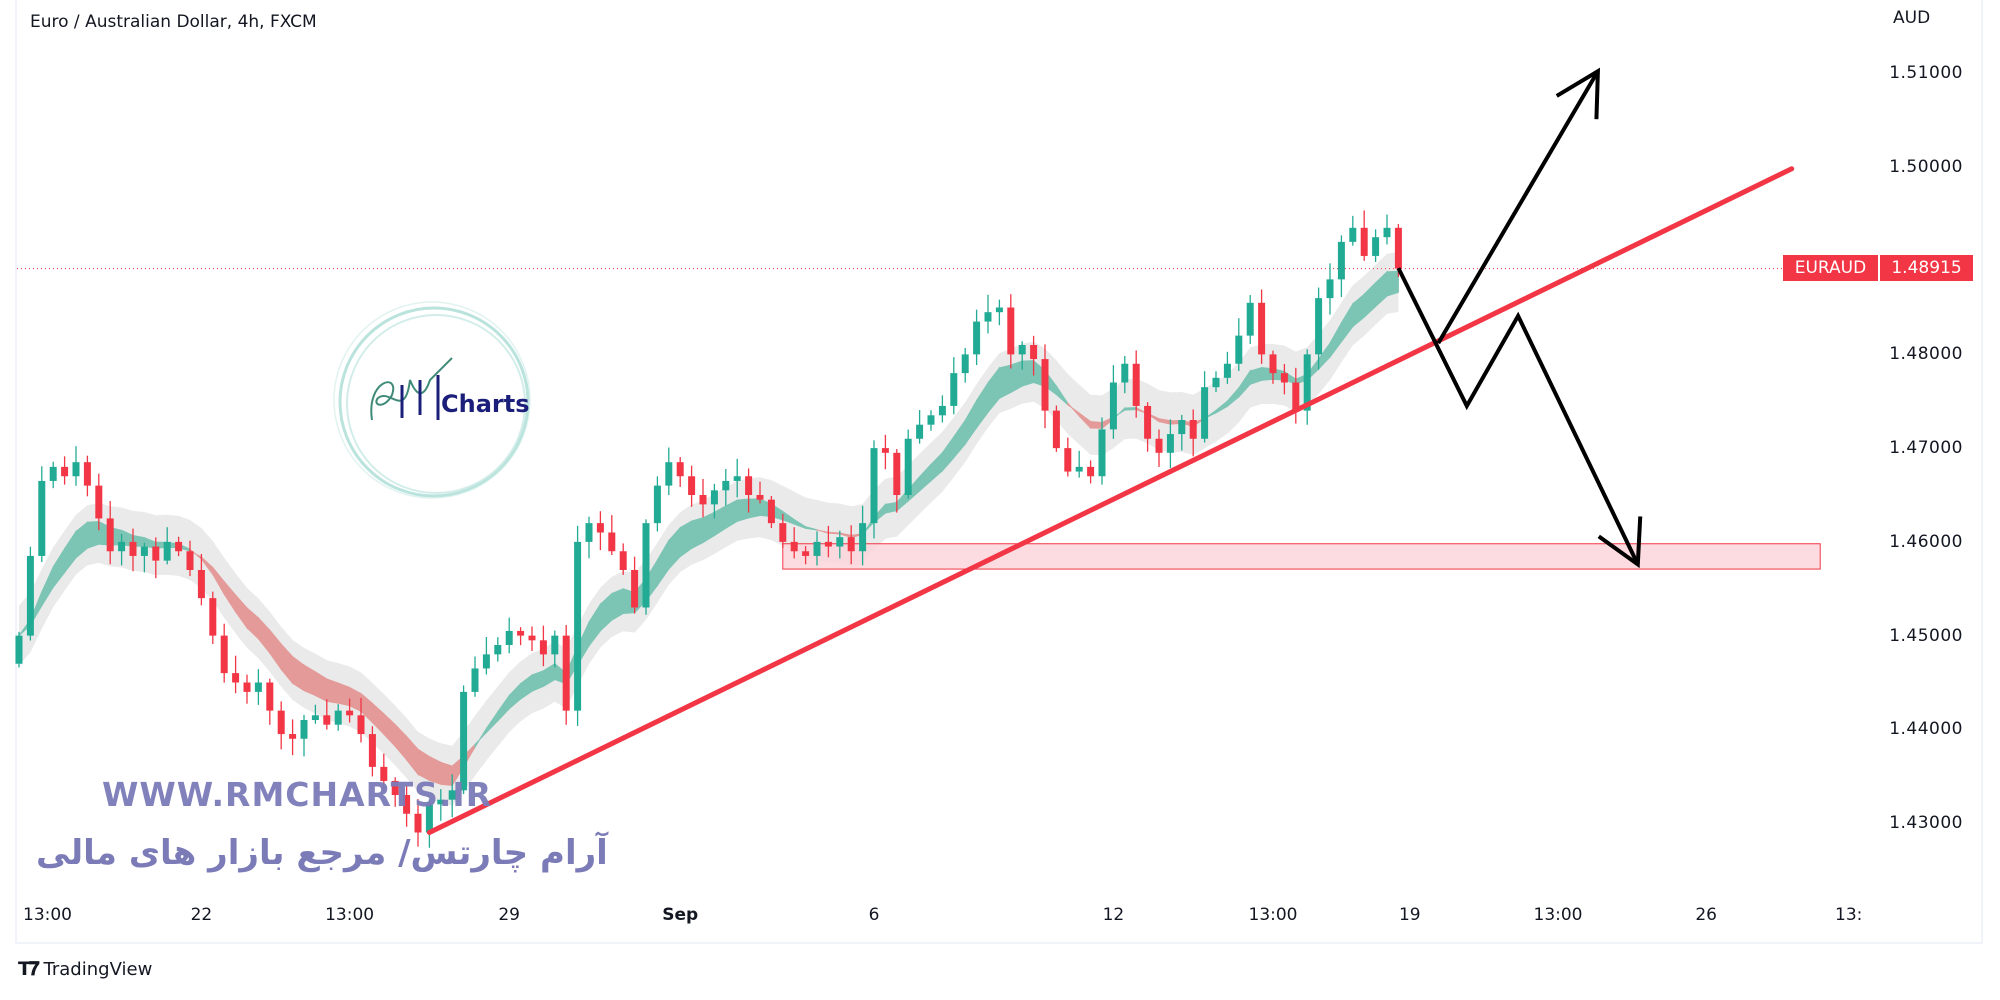  Describe the element at coordinates (1518, 416) in the screenshot. I see `scenario-down-arrow` at that location.